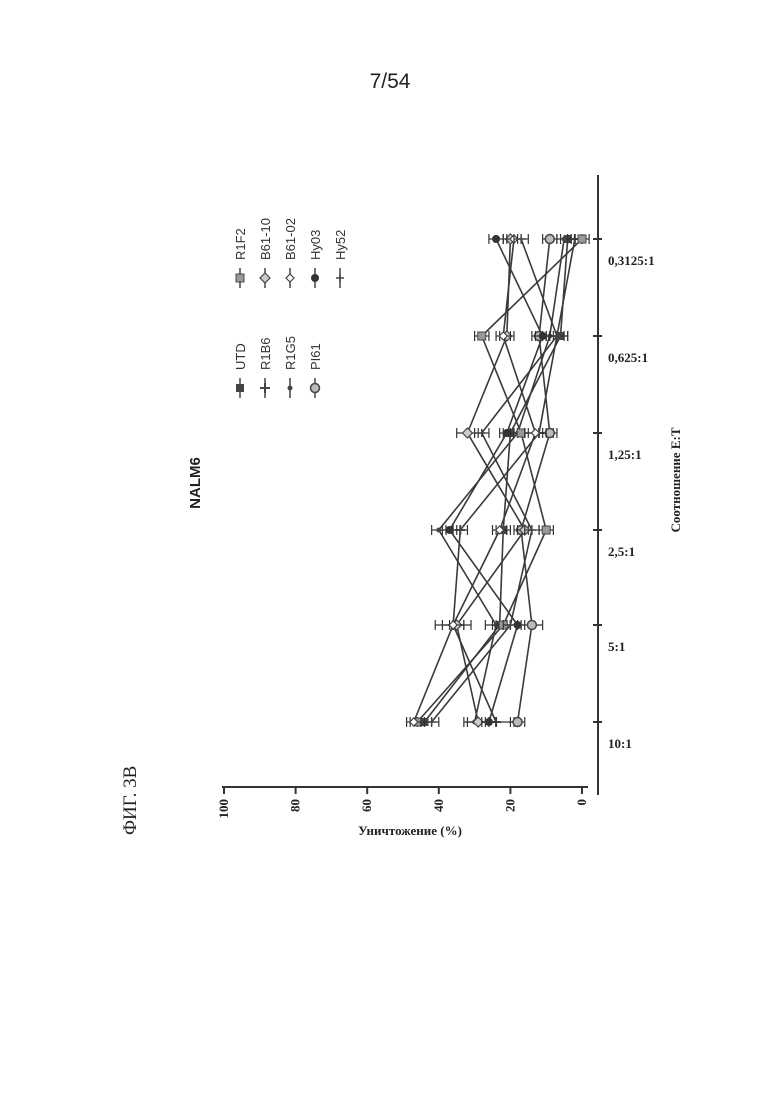 The image size is (780, 1103). Describe the element at coordinates (616, 646) in the screenshot. I see `category-tick-label: 5:1` at that location.